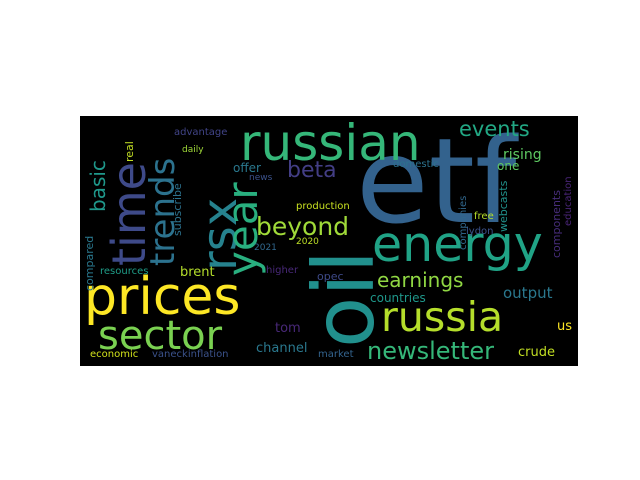 This screenshot has width=640, height=480. I want to click on word-etf: etf, so click(436, 183).